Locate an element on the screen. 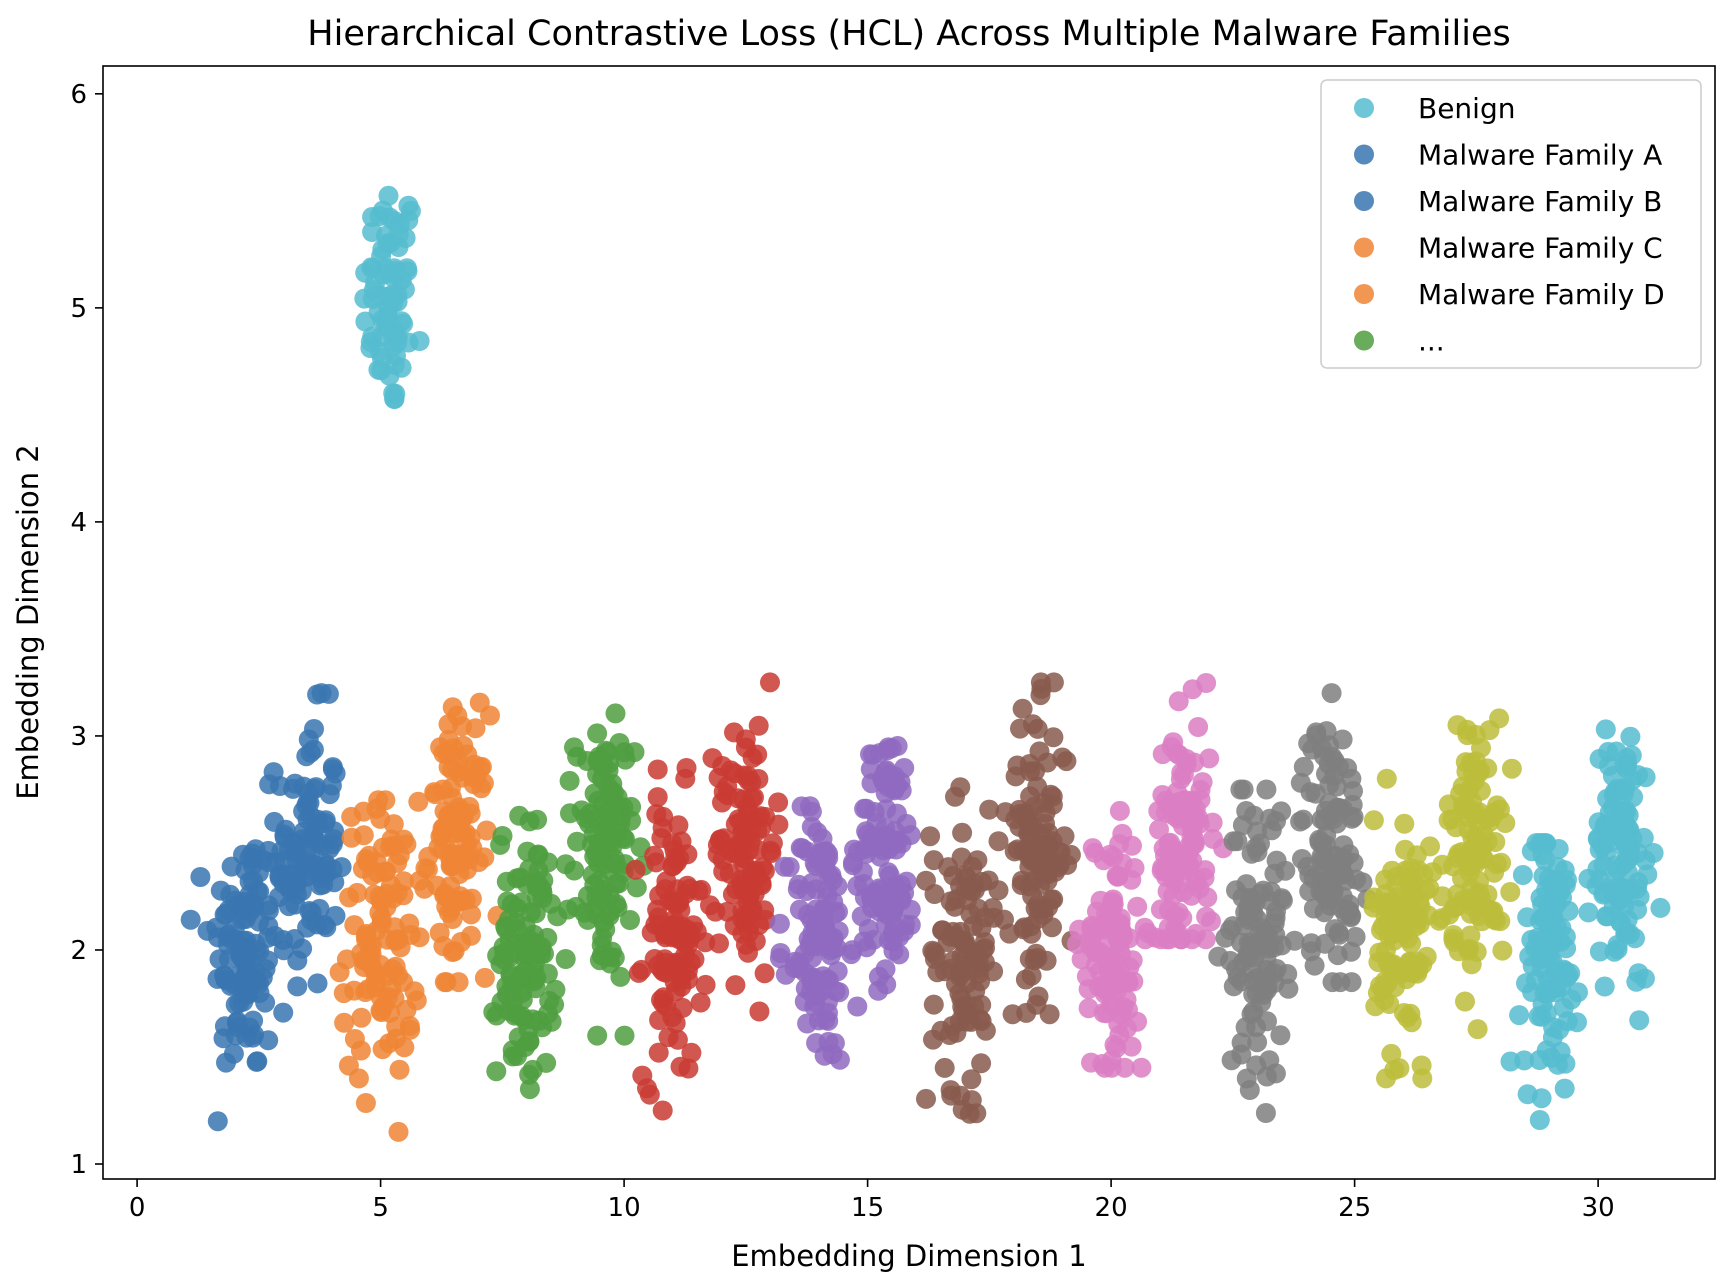 This screenshot has width=1730, height=1286. x-tick-label: 0 is located at coordinates (137, 1208).